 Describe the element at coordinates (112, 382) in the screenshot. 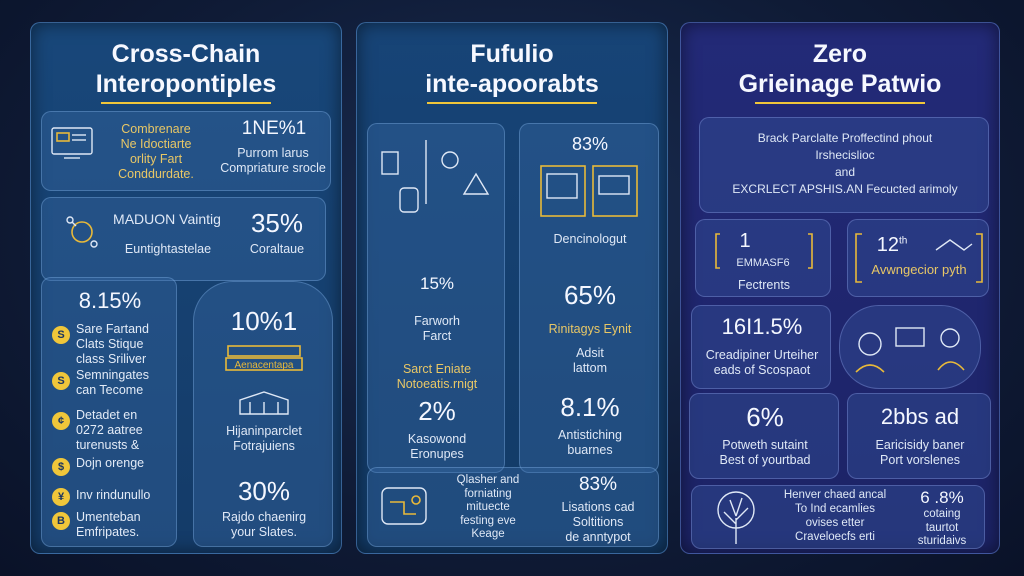

I see `bullet-text-2: Semningates can Tecome` at that location.